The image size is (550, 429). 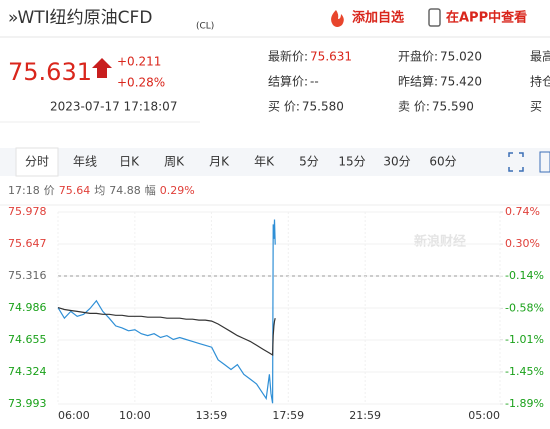 I want to click on tab: 60分, so click(x=442, y=162).